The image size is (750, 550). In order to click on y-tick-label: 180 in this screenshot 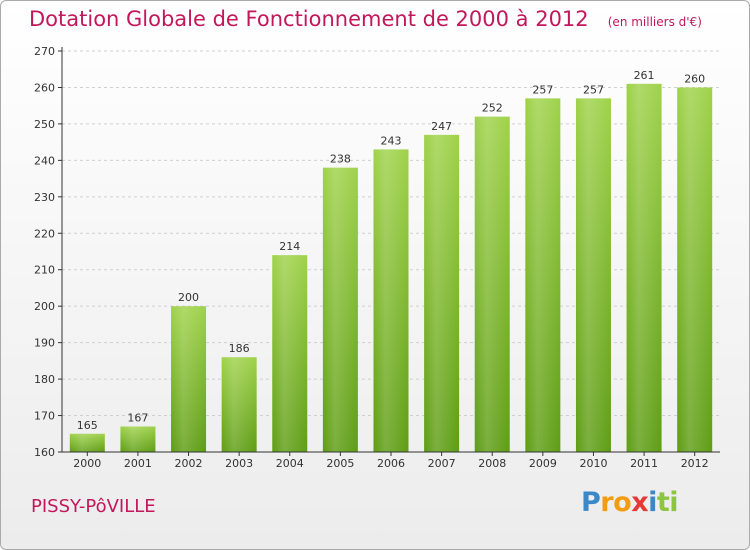, I will do `click(44, 379)`.